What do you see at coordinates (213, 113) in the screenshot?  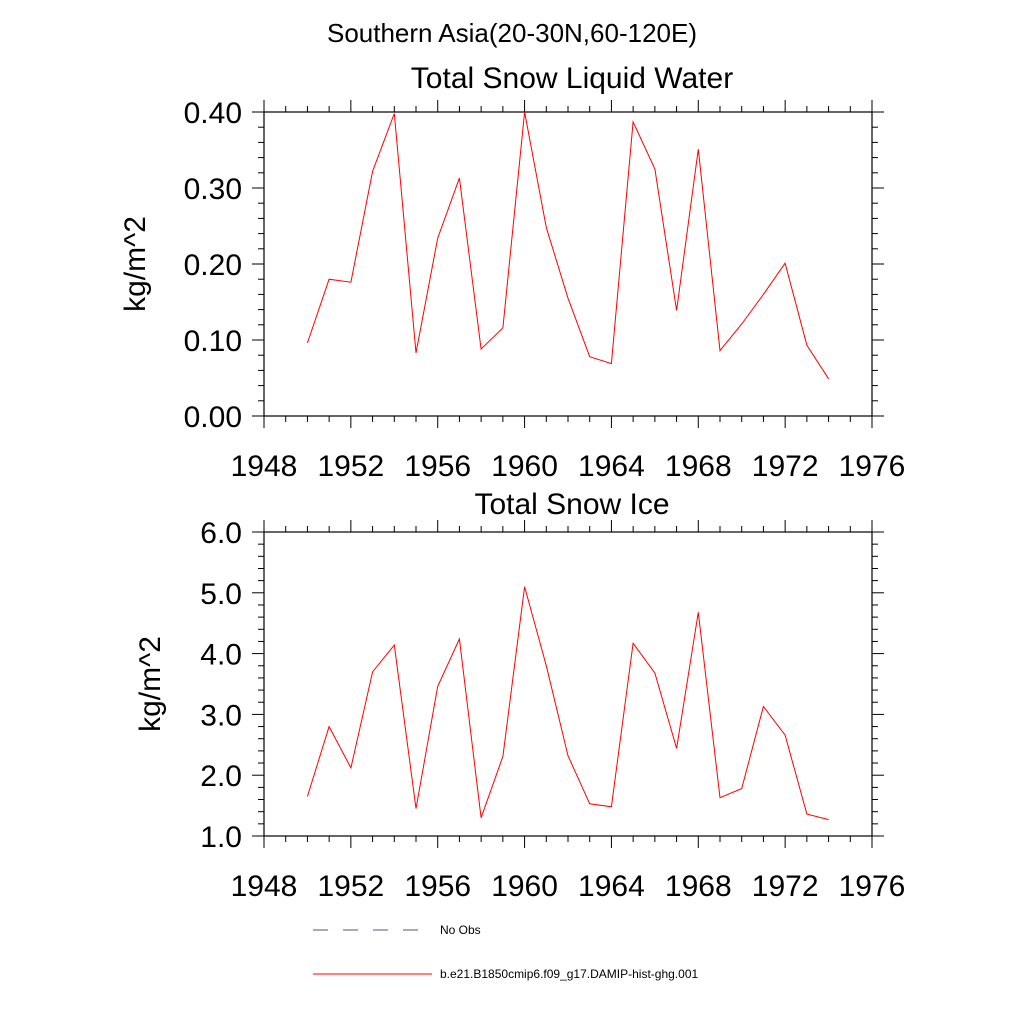 I see `y-tick-label: 0.40` at bounding box center [213, 113].